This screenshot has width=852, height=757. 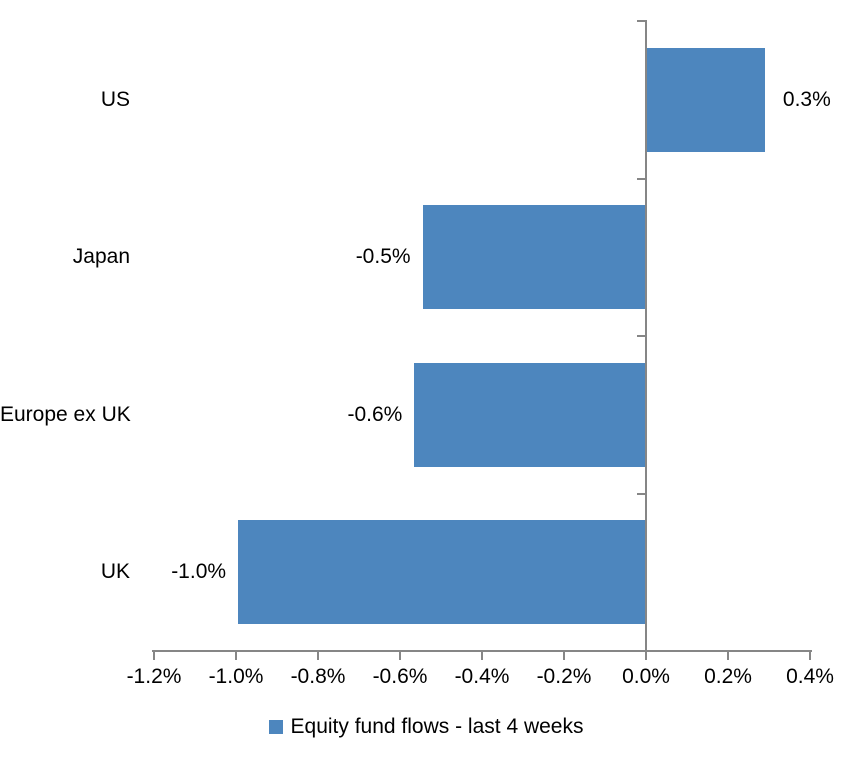 I want to click on category-label-us: US, so click(x=115, y=99).